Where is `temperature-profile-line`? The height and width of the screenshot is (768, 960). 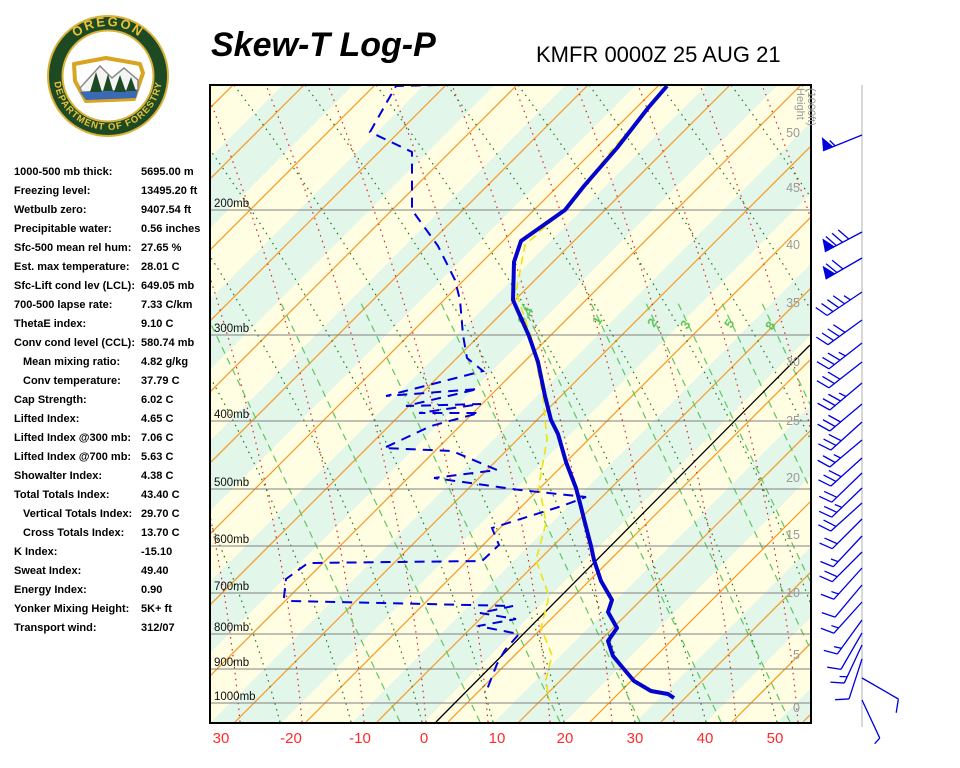
temperature-profile-line is located at coordinates (593, 393).